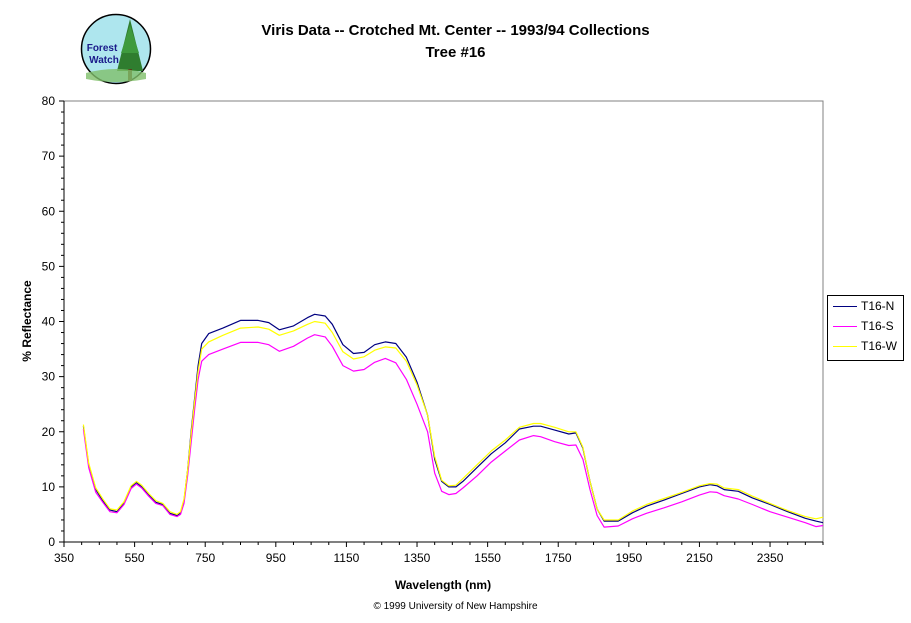  Describe the element at coordinates (104, 60) in the screenshot. I see `logo-text-watch: Watch` at that location.